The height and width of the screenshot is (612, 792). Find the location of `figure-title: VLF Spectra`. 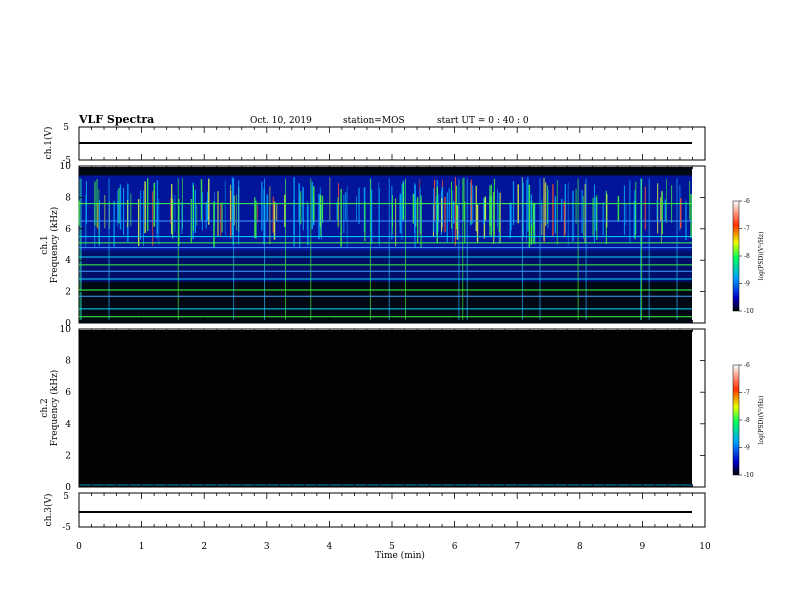

figure-title: VLF Spectra is located at coordinates (116, 119).